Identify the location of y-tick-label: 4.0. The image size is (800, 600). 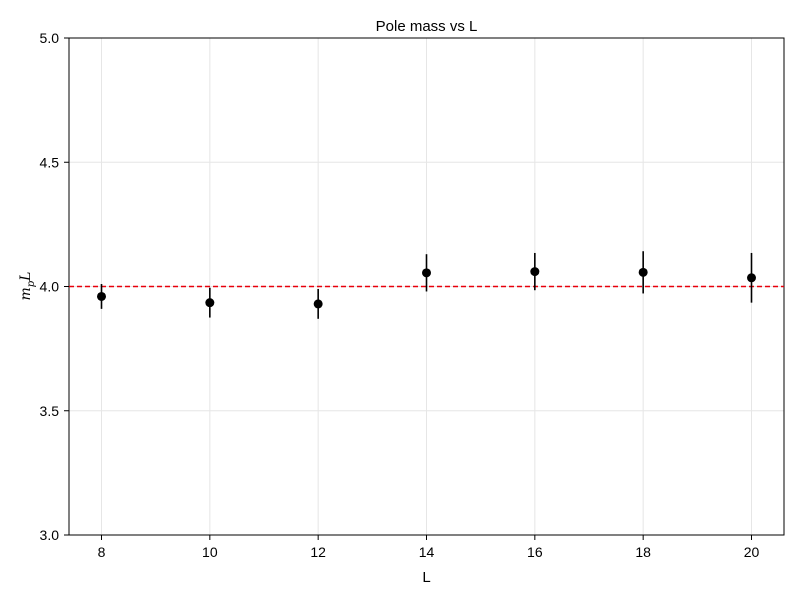
(50, 287).